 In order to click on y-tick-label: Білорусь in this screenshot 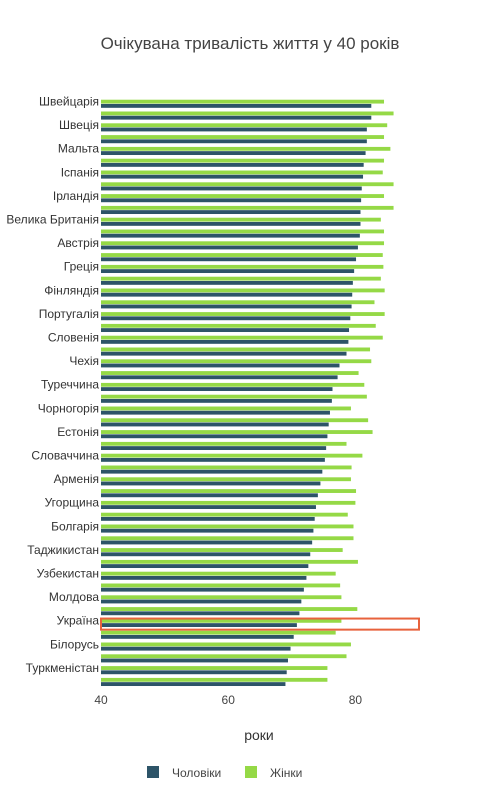, I will do `click(74, 644)`.